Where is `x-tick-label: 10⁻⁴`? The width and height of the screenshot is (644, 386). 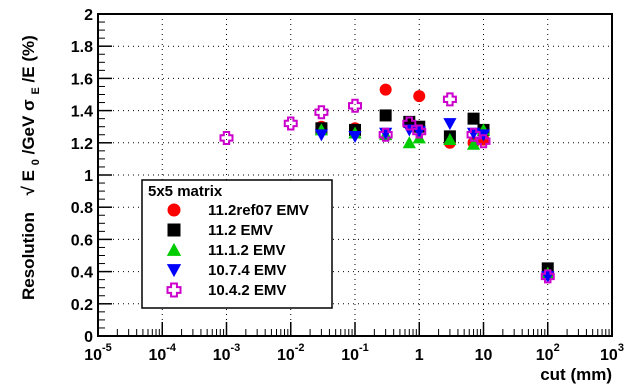 x-tick-label: 10⁻⁴ is located at coordinates (162, 353).